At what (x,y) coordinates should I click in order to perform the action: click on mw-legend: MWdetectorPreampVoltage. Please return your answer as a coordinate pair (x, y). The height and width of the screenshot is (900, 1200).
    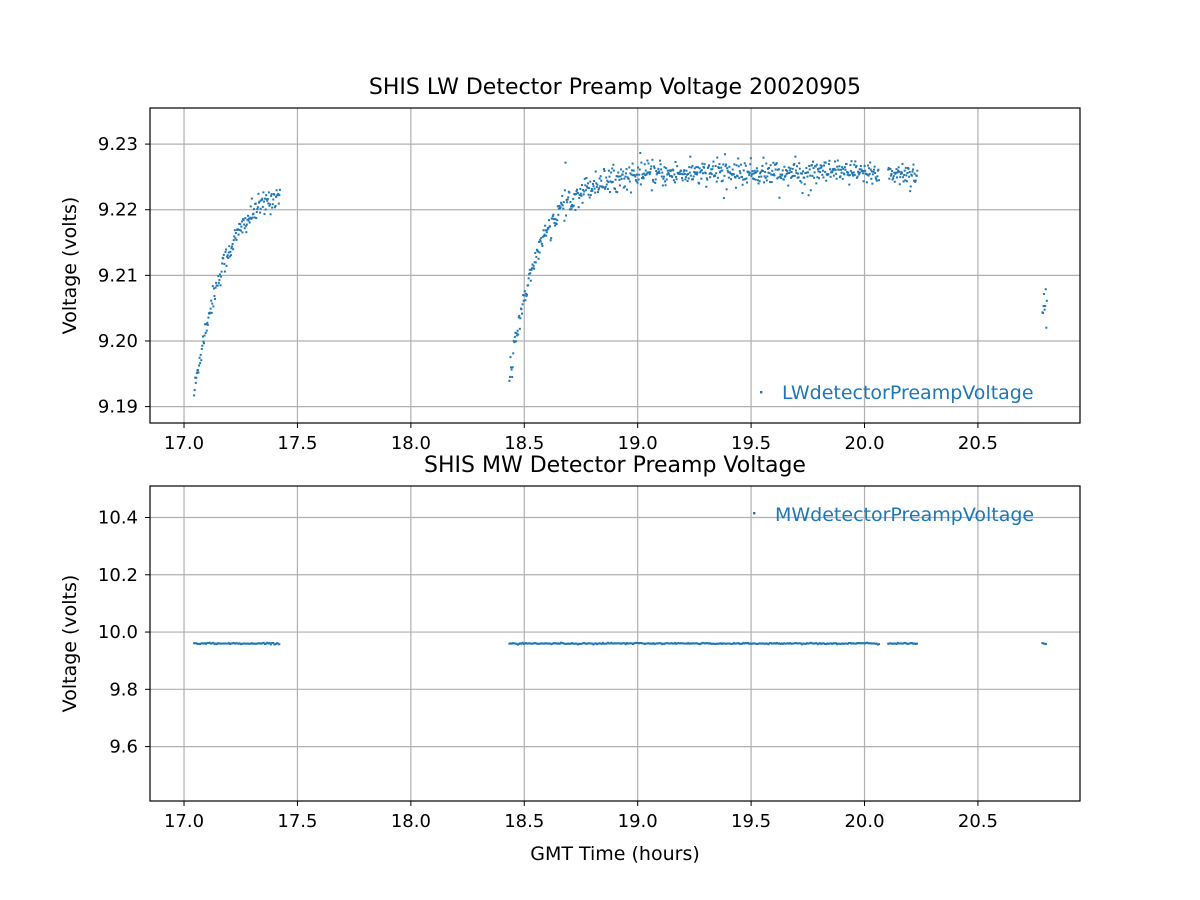
    Looking at the image, I should click on (893, 515).